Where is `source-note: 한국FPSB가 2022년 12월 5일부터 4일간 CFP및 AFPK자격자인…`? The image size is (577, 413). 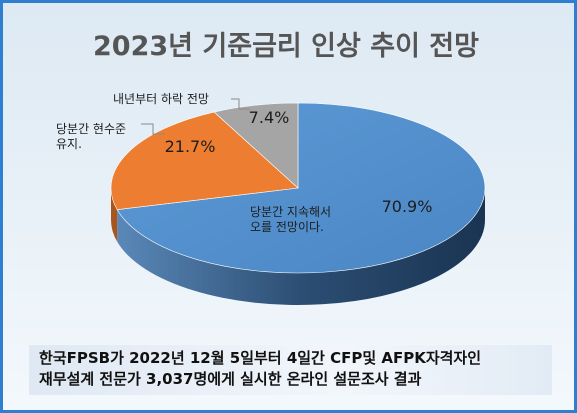
source-note: 한국FPSB가 2022년 12월 5일부터 4일간 CFP및 AFPK자격자인… is located at coordinates (290, 370).